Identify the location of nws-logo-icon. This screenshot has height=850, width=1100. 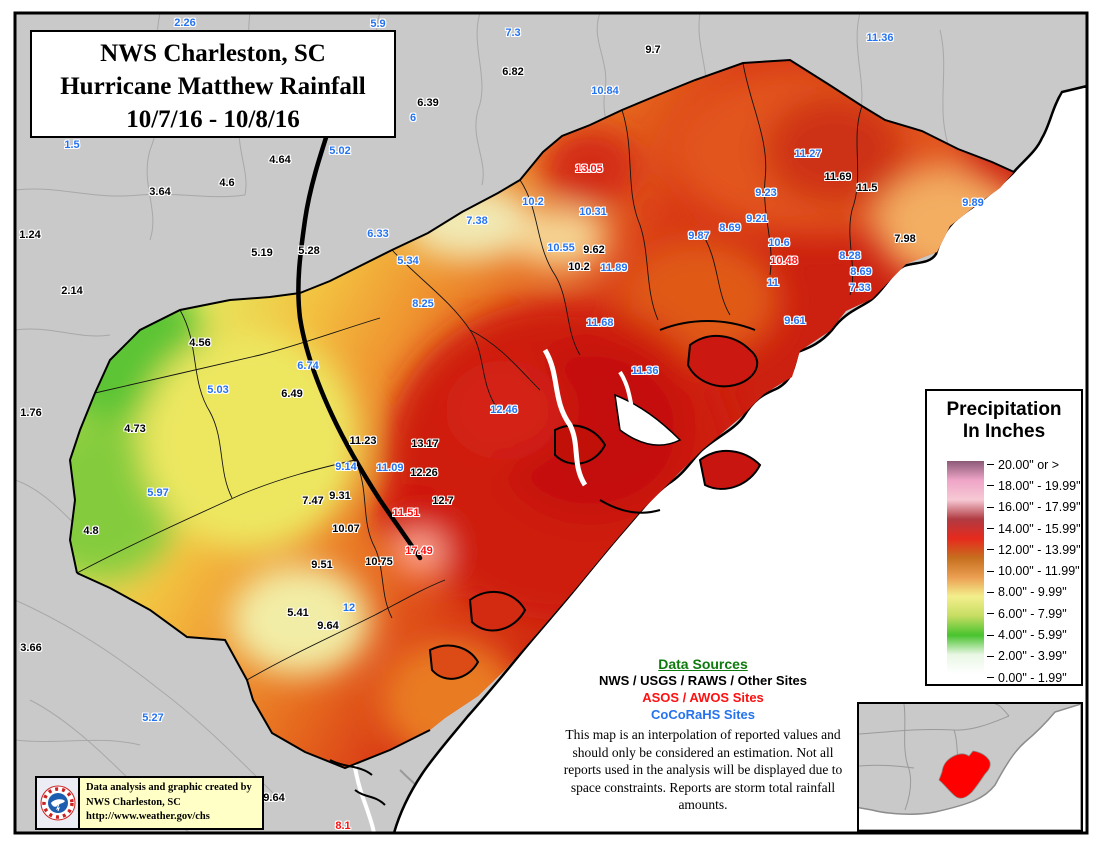
(57, 803).